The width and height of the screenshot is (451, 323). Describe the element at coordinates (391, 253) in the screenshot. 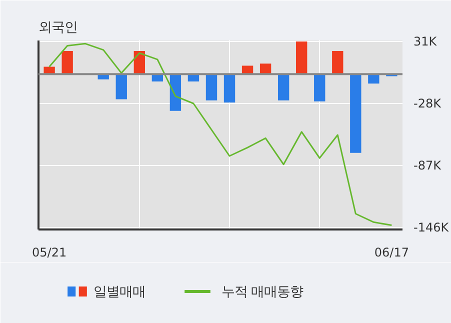

I see `x-tick-label: 06/17` at that location.